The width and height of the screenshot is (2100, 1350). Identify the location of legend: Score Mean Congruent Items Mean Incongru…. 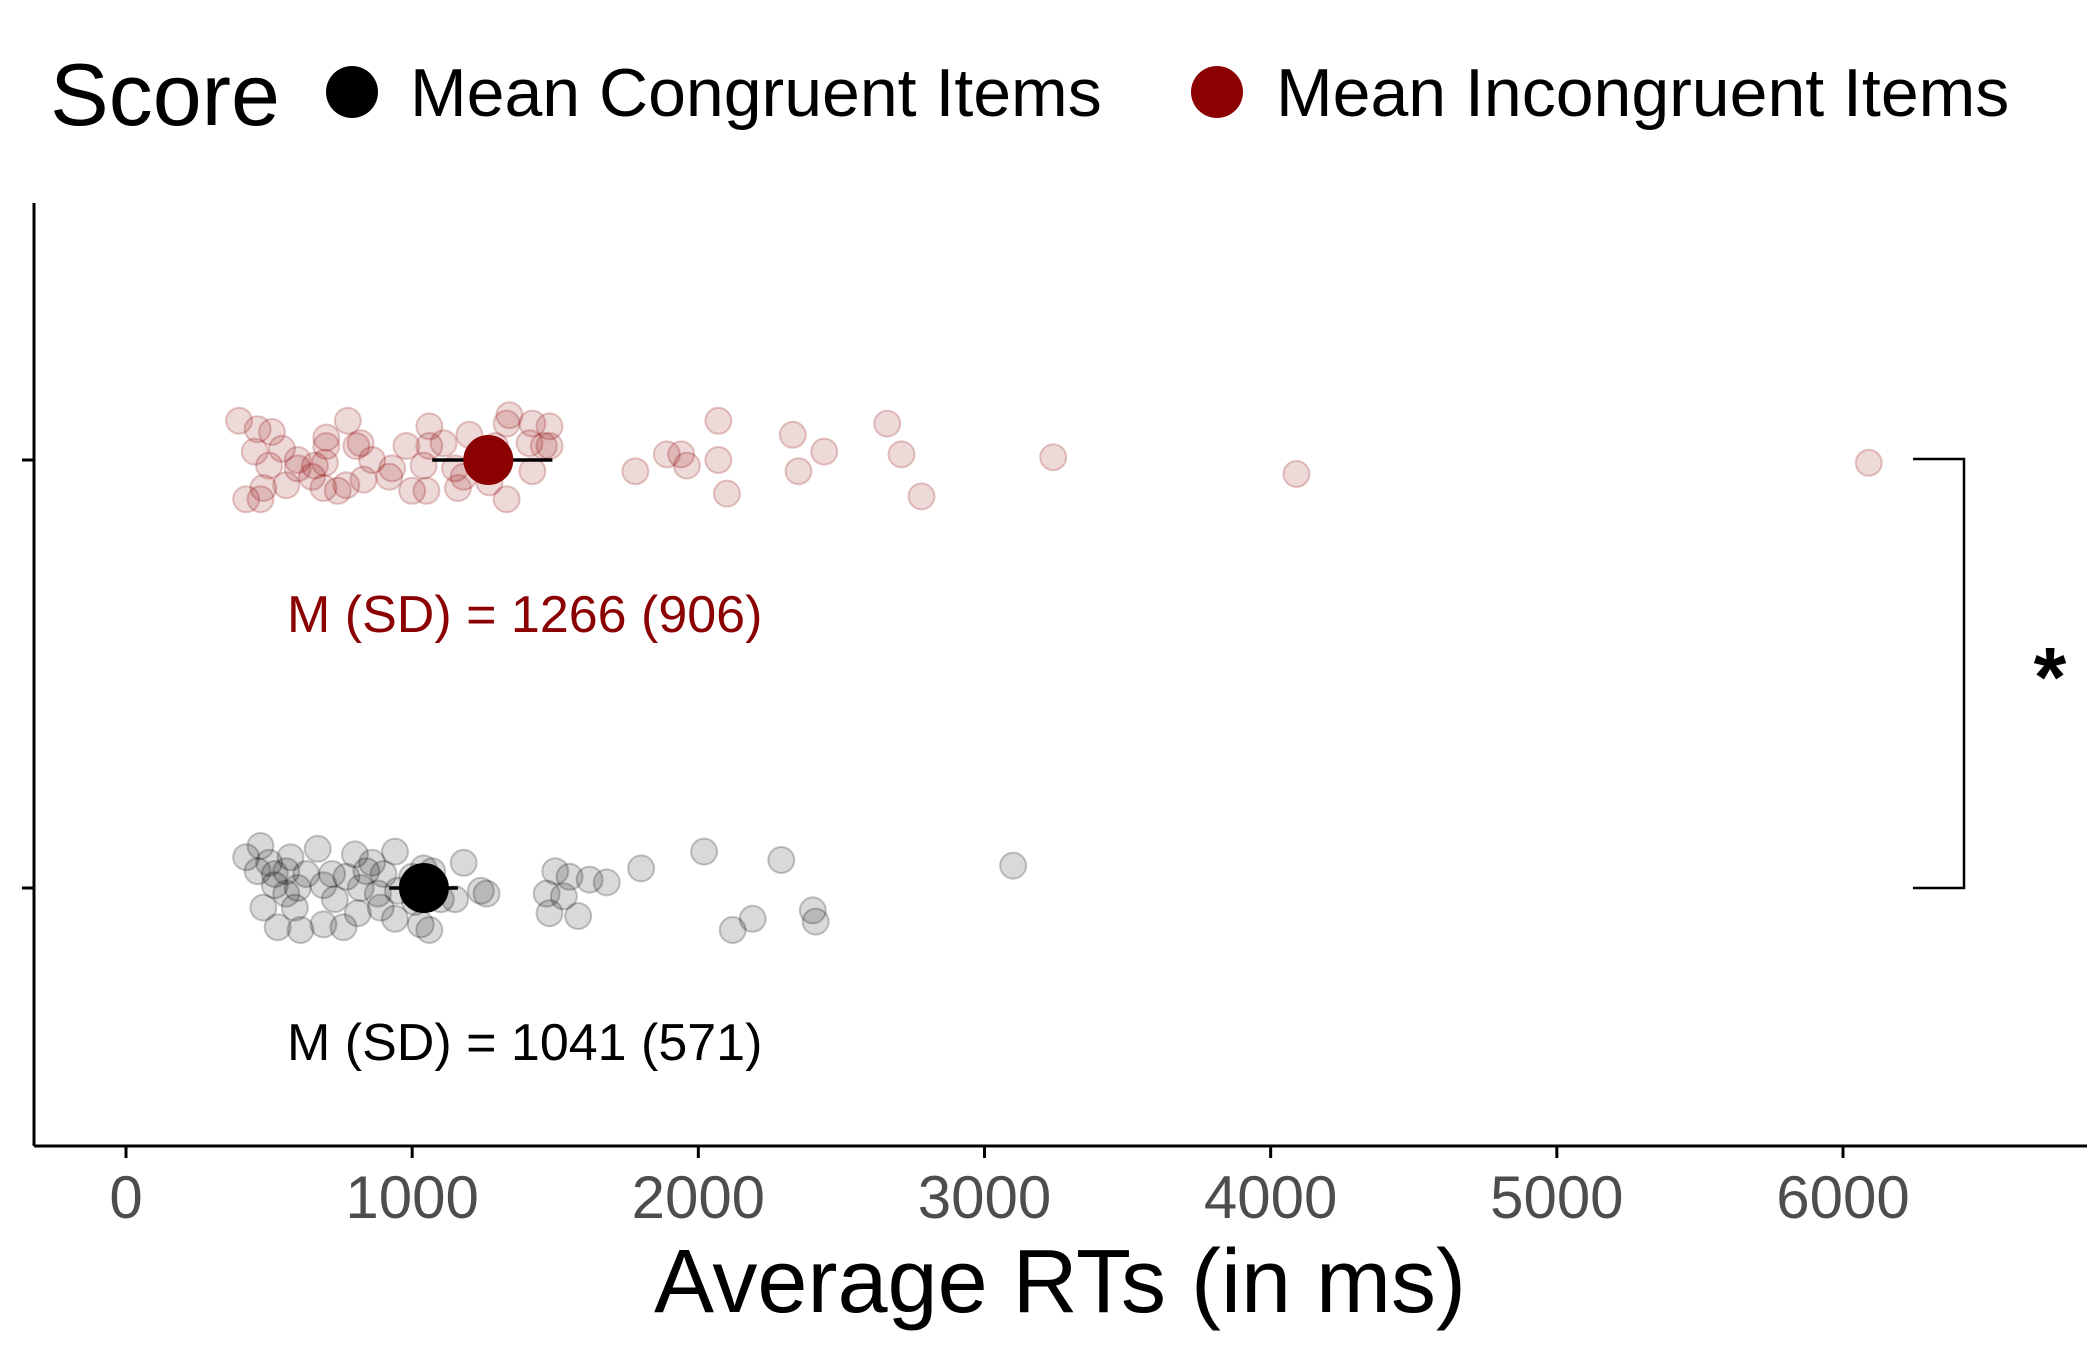
(1029, 94).